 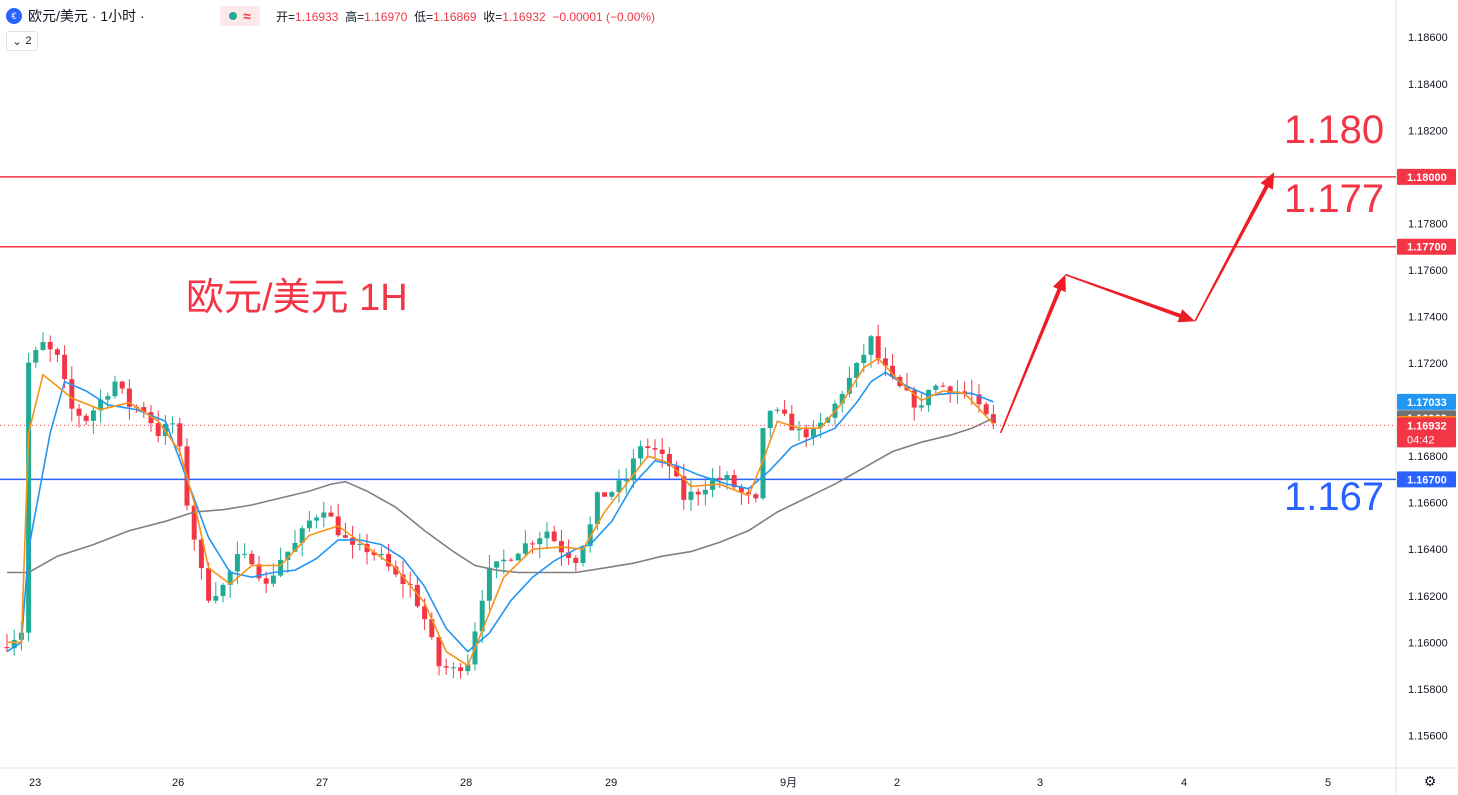 I want to click on y-tick-label: 1.16800, so click(x=1428, y=457).